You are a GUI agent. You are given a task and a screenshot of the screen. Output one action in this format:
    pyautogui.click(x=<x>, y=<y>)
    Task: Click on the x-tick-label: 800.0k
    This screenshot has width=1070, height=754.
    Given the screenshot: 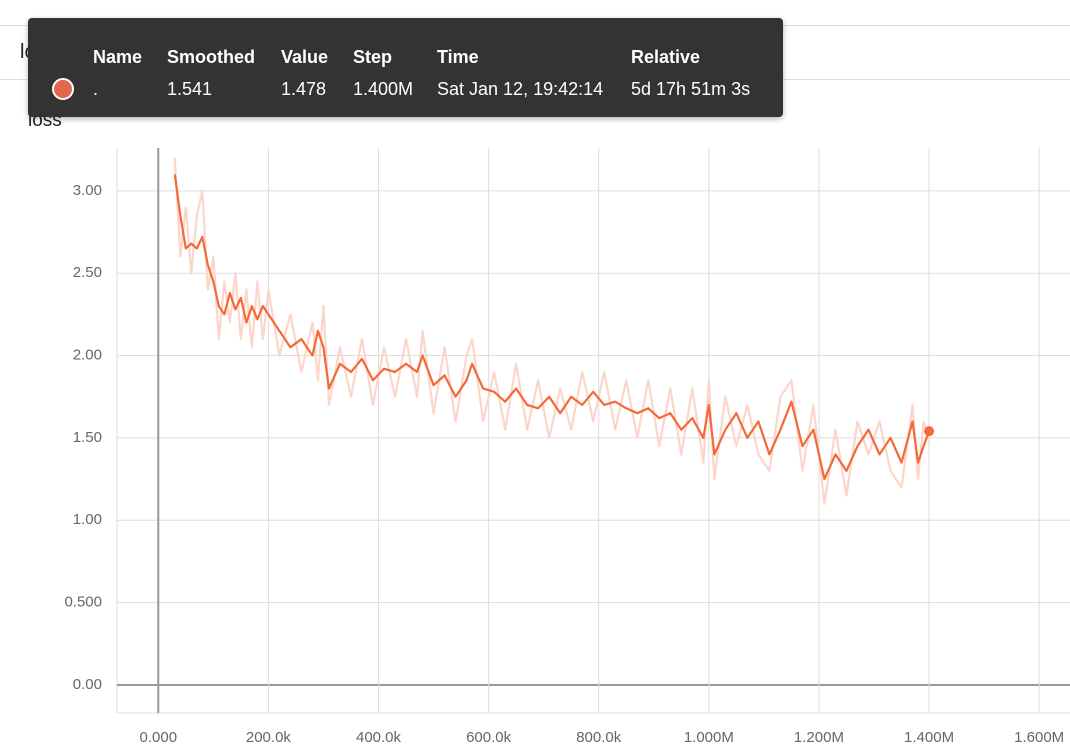 What is the action you would take?
    pyautogui.click(x=599, y=737)
    